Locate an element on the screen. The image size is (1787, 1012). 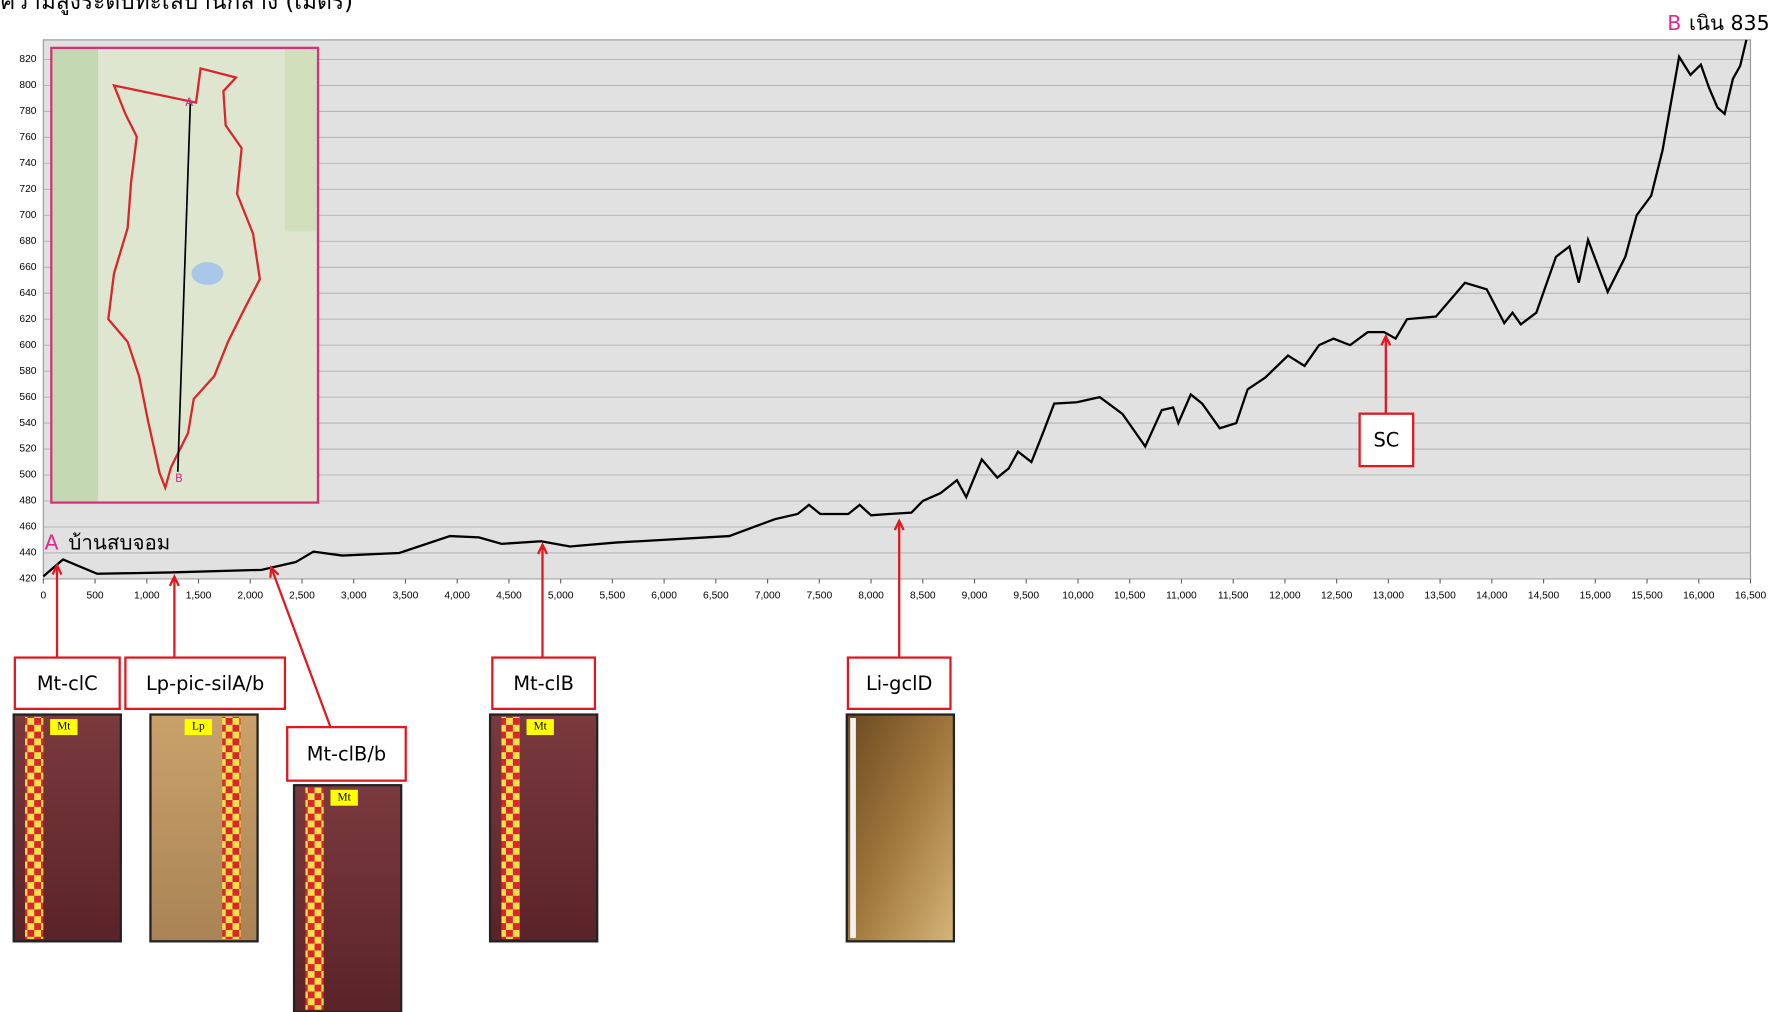
y-tick-label: 700 is located at coordinates (27, 215).